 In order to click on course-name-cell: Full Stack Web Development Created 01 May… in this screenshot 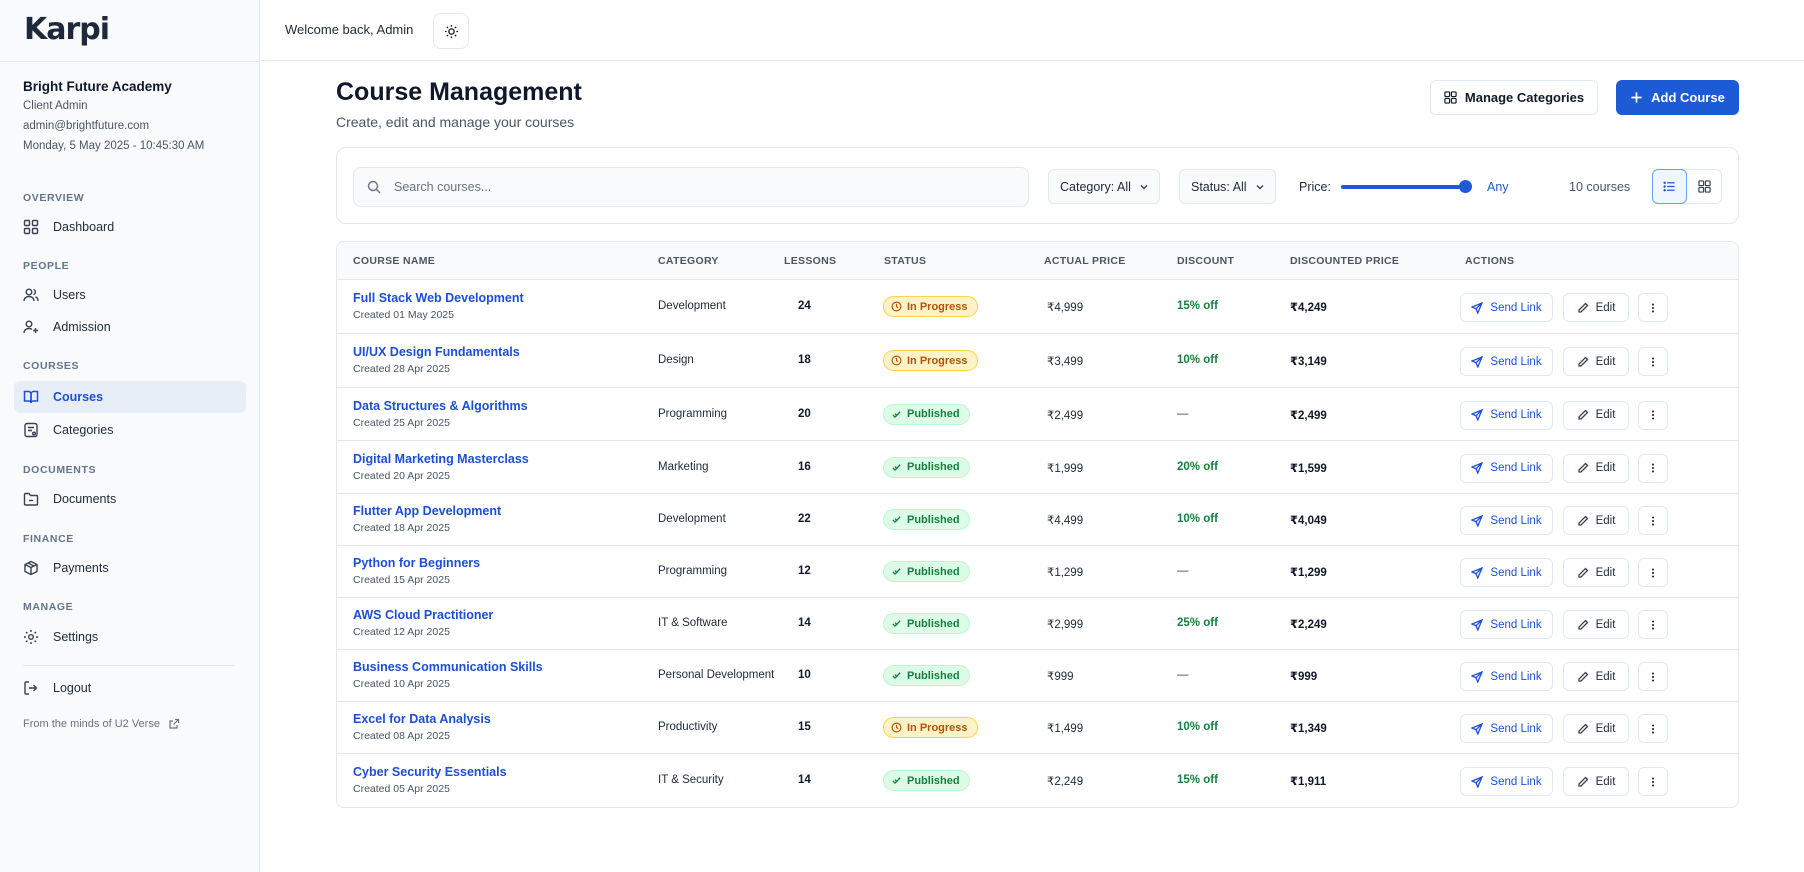, I will do `click(438, 306)`.